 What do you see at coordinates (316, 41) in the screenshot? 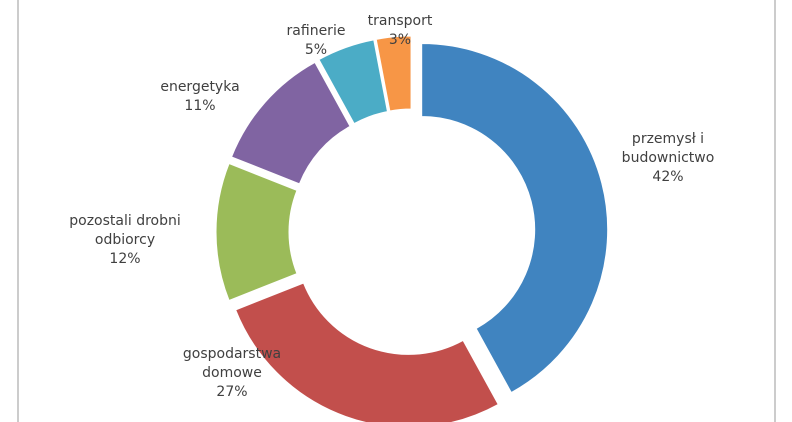
I see `slice-label: rafinerie 5%` at bounding box center [316, 41].